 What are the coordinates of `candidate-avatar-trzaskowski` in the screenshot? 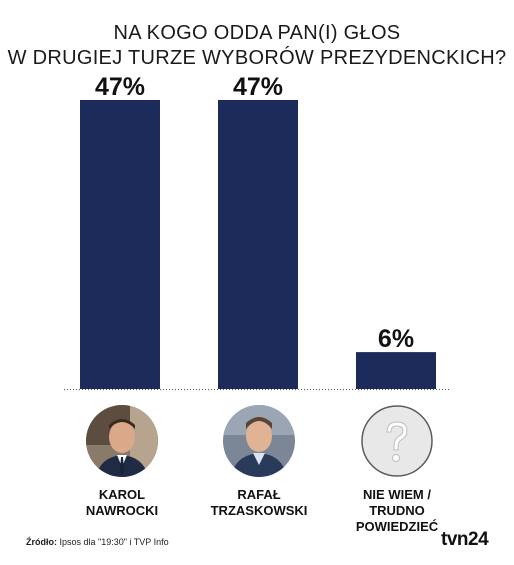 It's located at (259, 441).